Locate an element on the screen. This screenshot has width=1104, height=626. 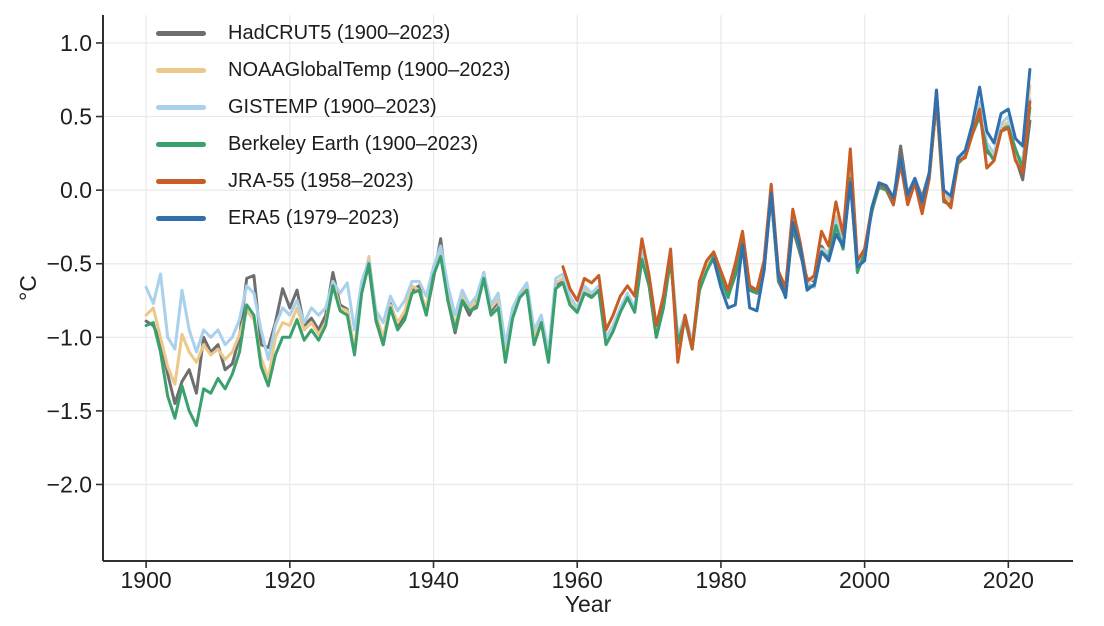
legend-item-jra-55: JRA-55 (1958–2023) is located at coordinates (333, 181).